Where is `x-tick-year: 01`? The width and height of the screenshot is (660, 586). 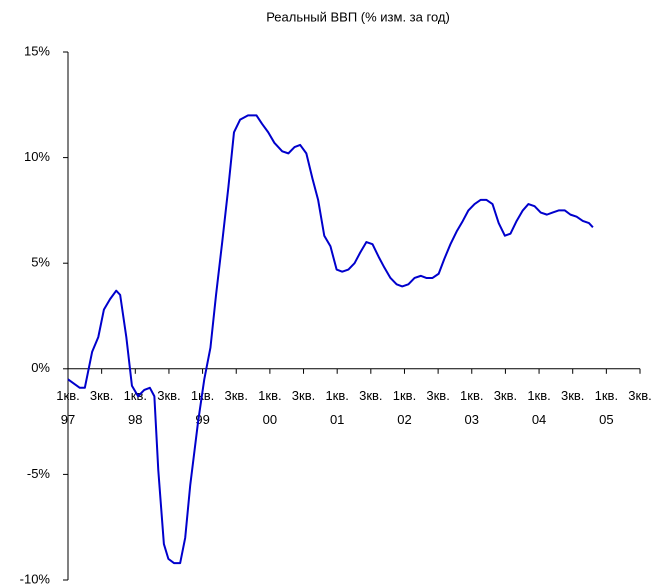 x-tick-year: 01 is located at coordinates (337, 419).